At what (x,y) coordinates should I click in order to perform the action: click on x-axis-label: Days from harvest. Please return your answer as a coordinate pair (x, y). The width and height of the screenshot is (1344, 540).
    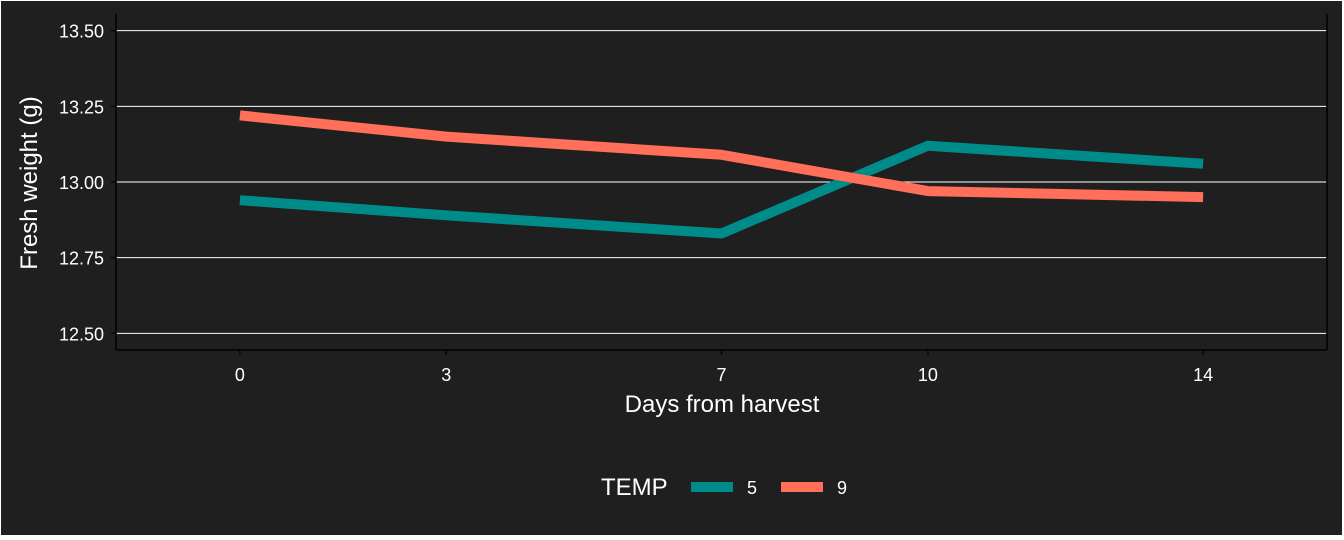
    Looking at the image, I should click on (722, 404).